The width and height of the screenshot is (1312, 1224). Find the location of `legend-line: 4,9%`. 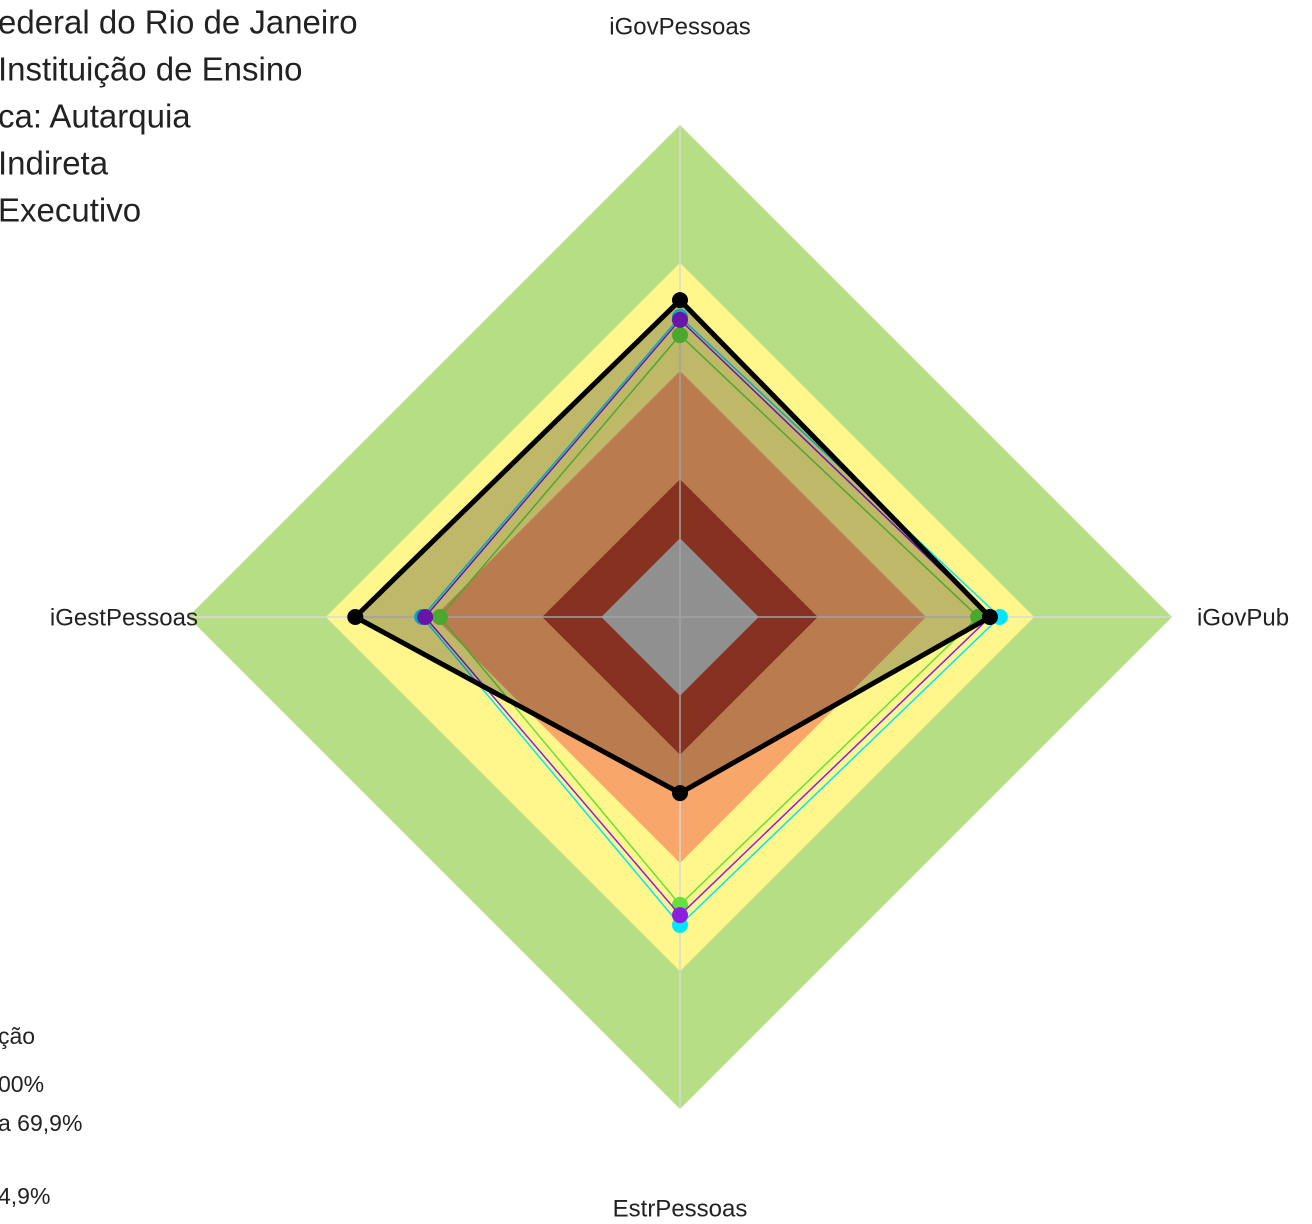

legend-line: 4,9% is located at coordinates (25, 1196).